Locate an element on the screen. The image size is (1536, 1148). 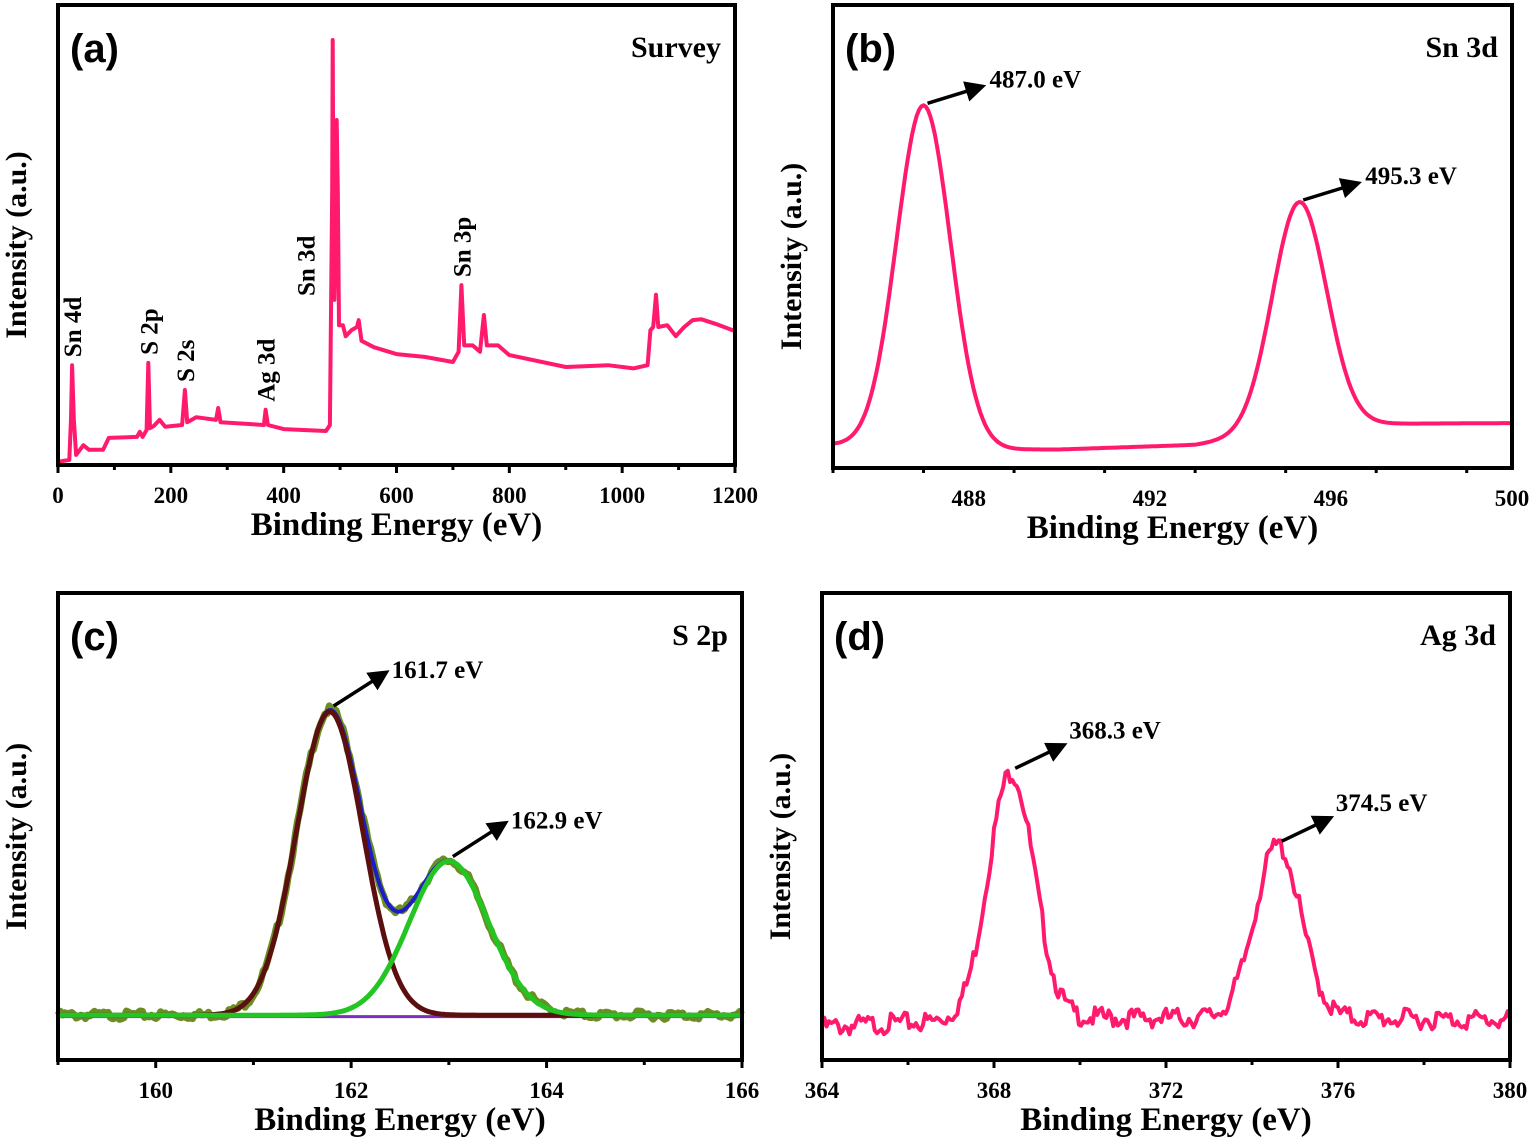
x-tick-label: 368 is located at coordinates (994, 1090).